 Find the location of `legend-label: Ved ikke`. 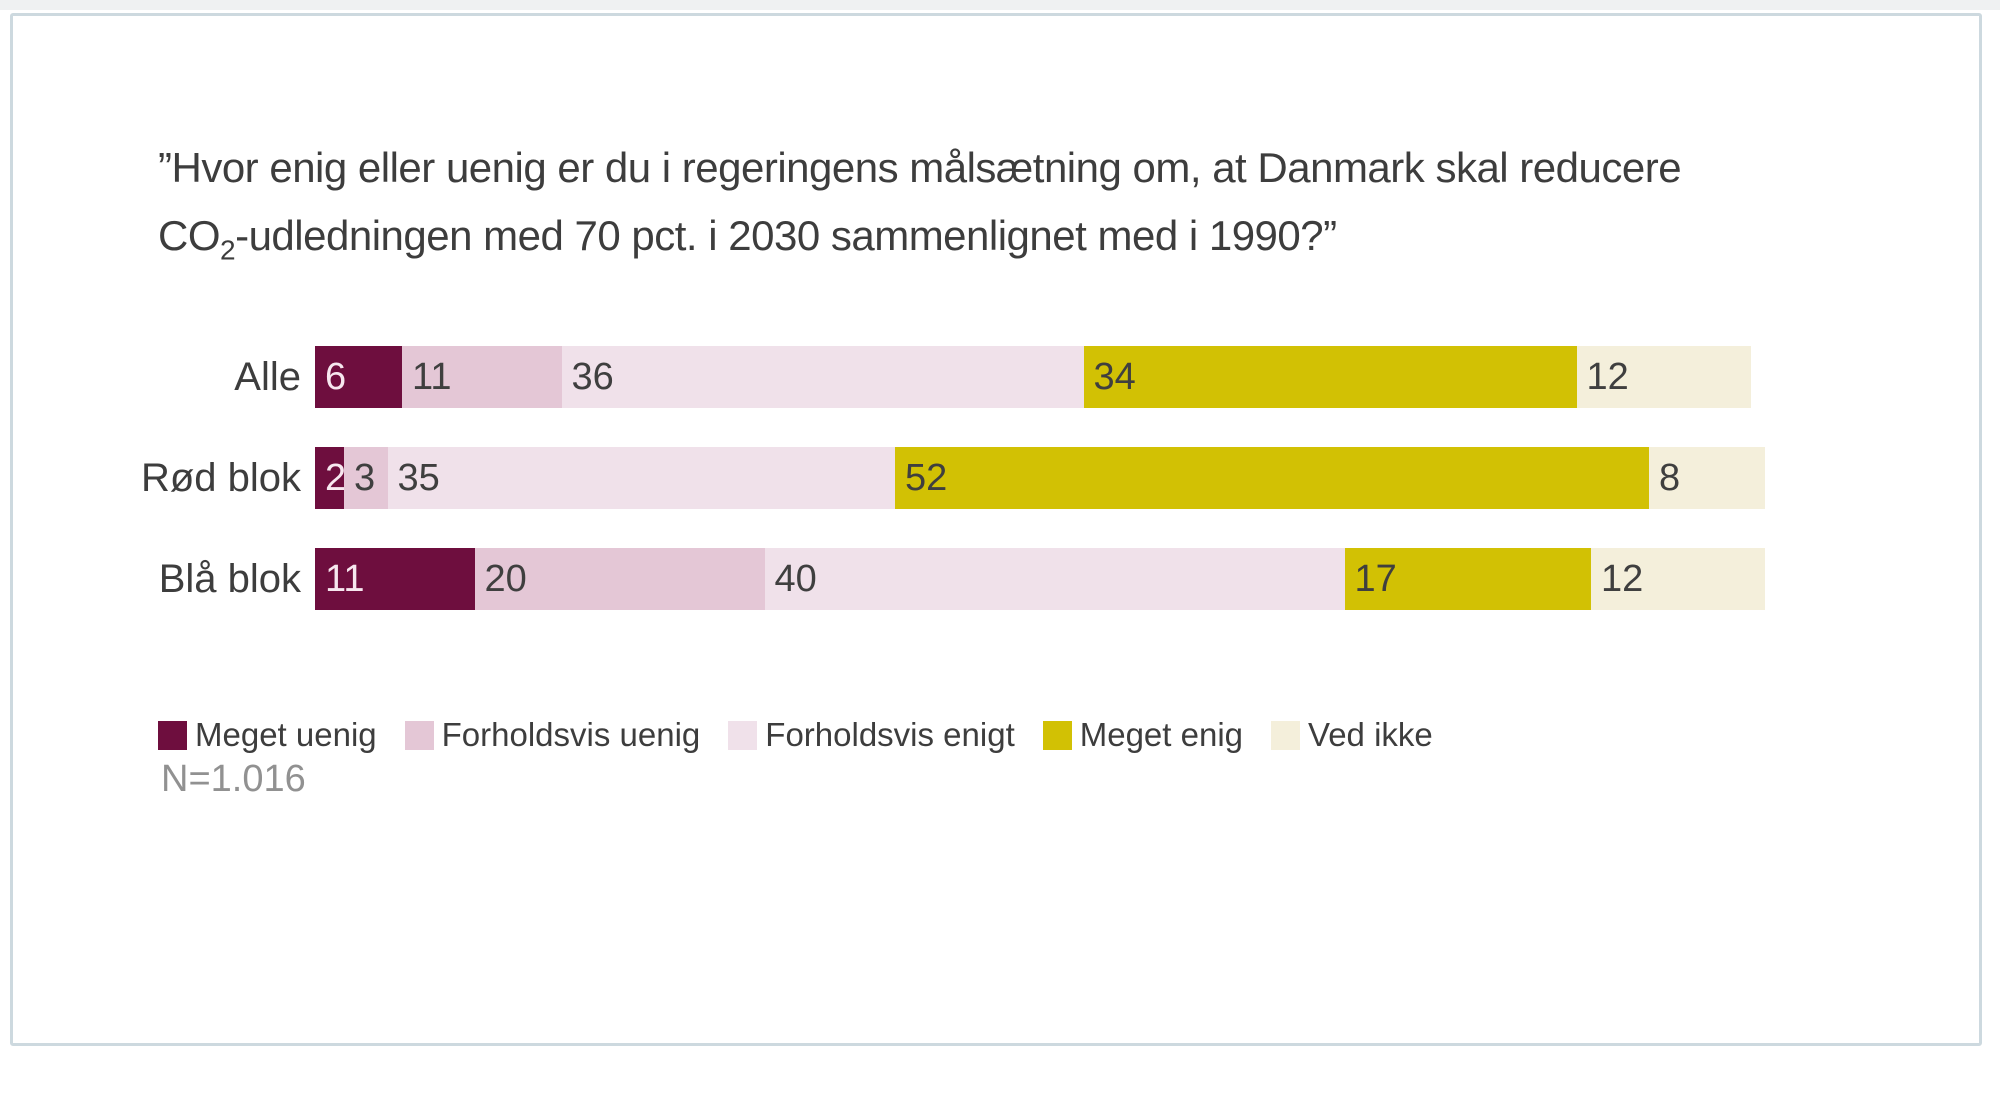

legend-label: Ved ikke is located at coordinates (1370, 734).